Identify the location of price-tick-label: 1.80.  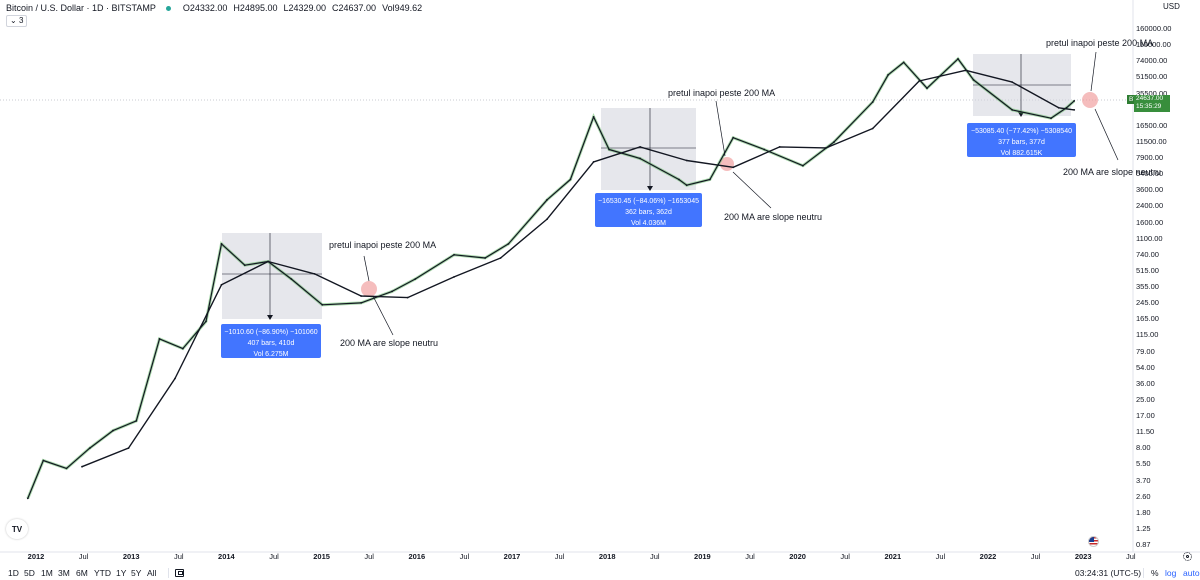
(1143, 512).